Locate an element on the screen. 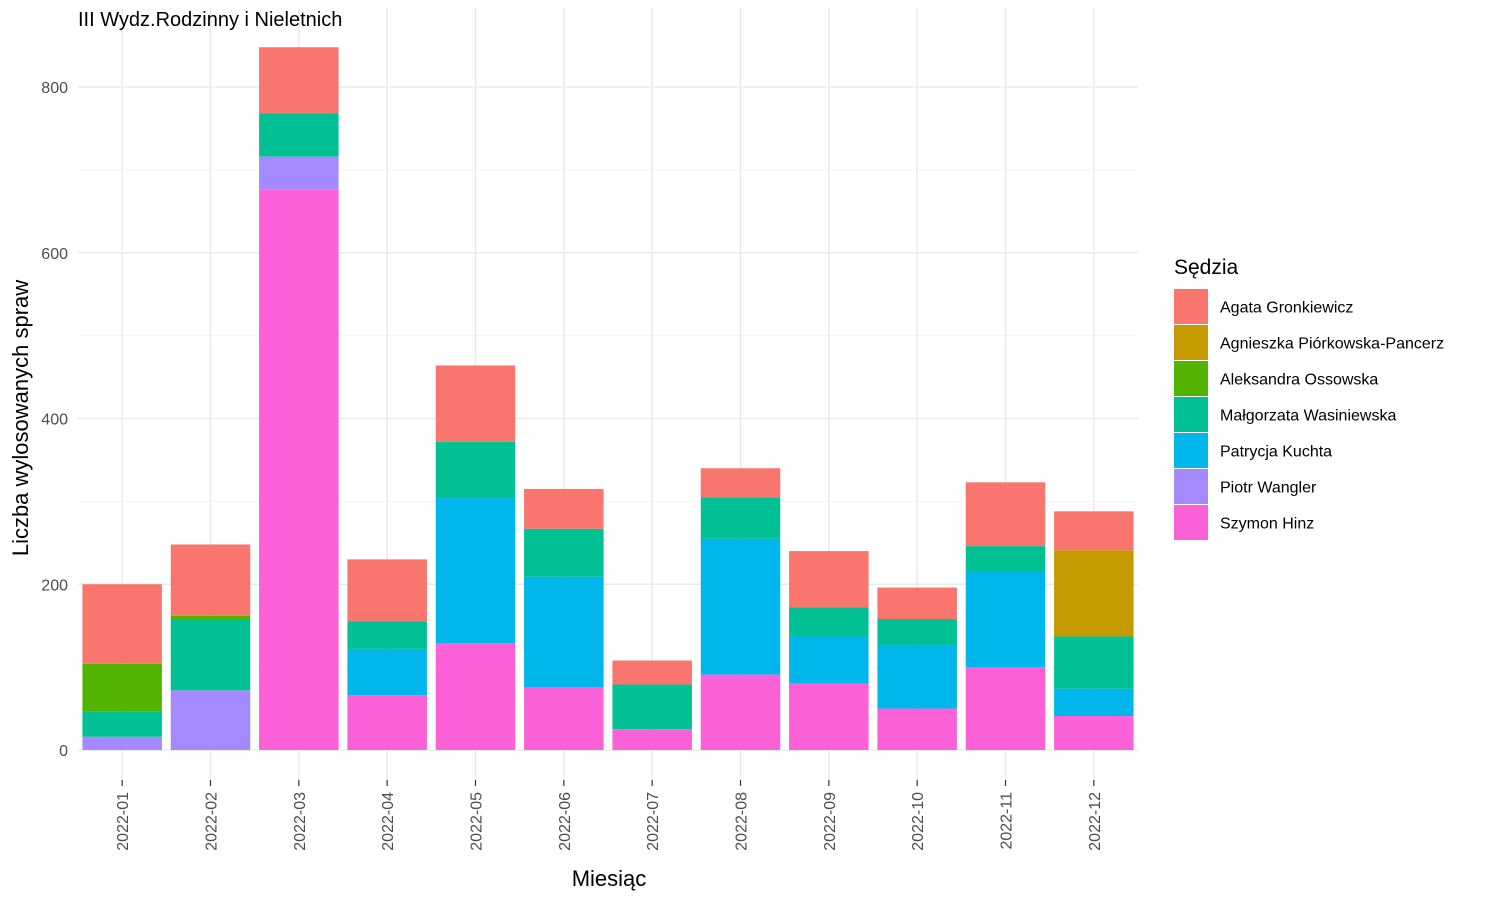 The height and width of the screenshot is (900, 1500). legend-label: Patrycja Kuchta is located at coordinates (1276, 452).